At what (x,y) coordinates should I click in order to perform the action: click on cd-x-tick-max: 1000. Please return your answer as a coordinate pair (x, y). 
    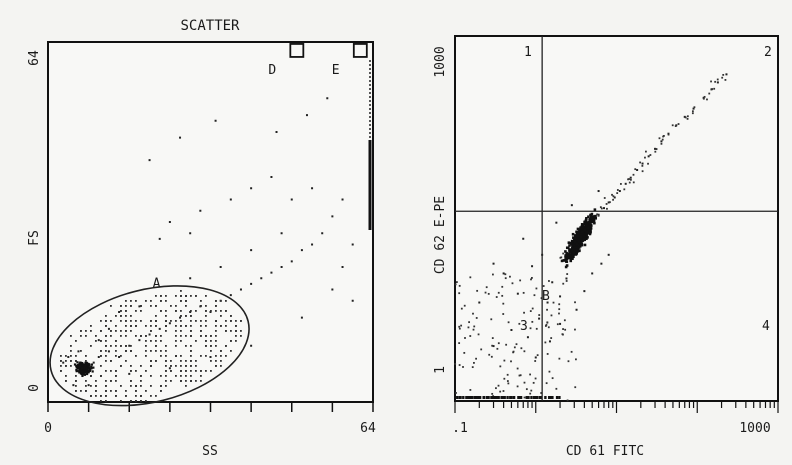
    Looking at the image, I should click on (754, 428).